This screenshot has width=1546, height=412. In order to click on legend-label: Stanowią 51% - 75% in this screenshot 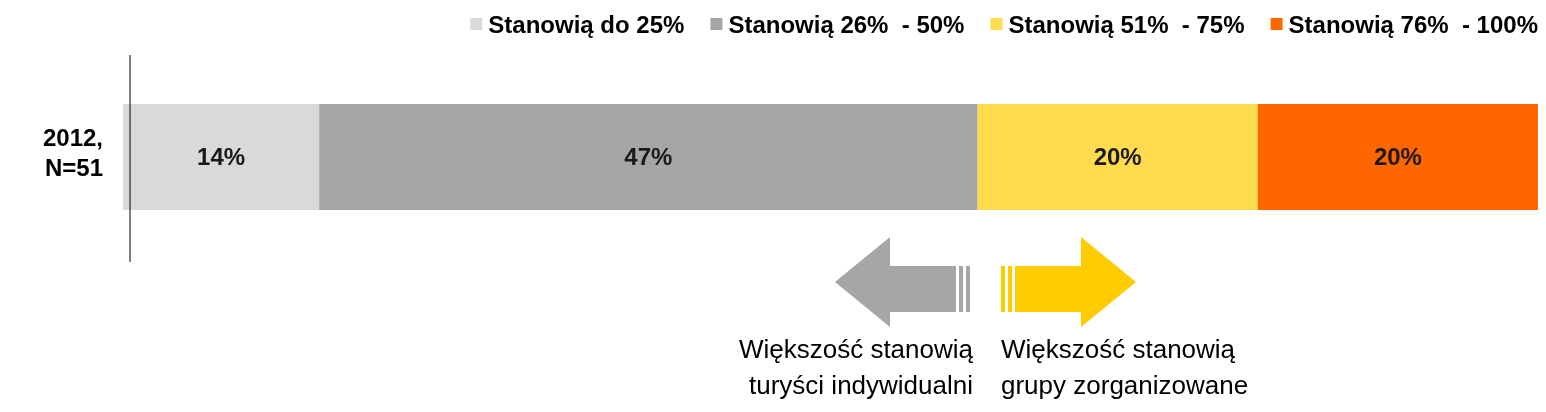, I will do `click(1126, 24)`.